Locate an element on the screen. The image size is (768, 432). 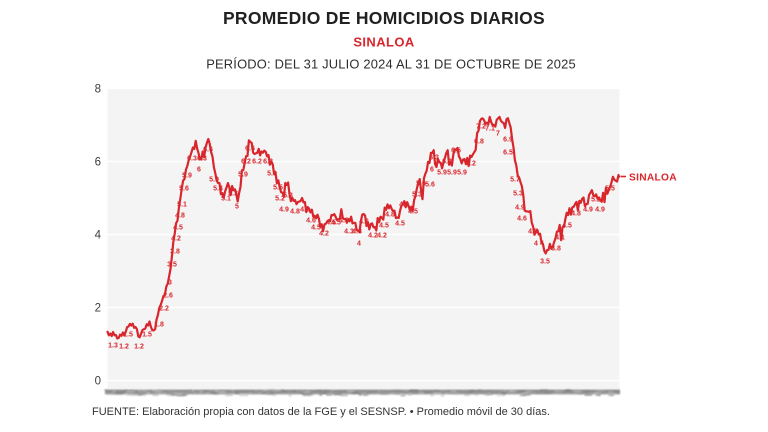
svg-text: 2 is located at coordinates (98, 309).